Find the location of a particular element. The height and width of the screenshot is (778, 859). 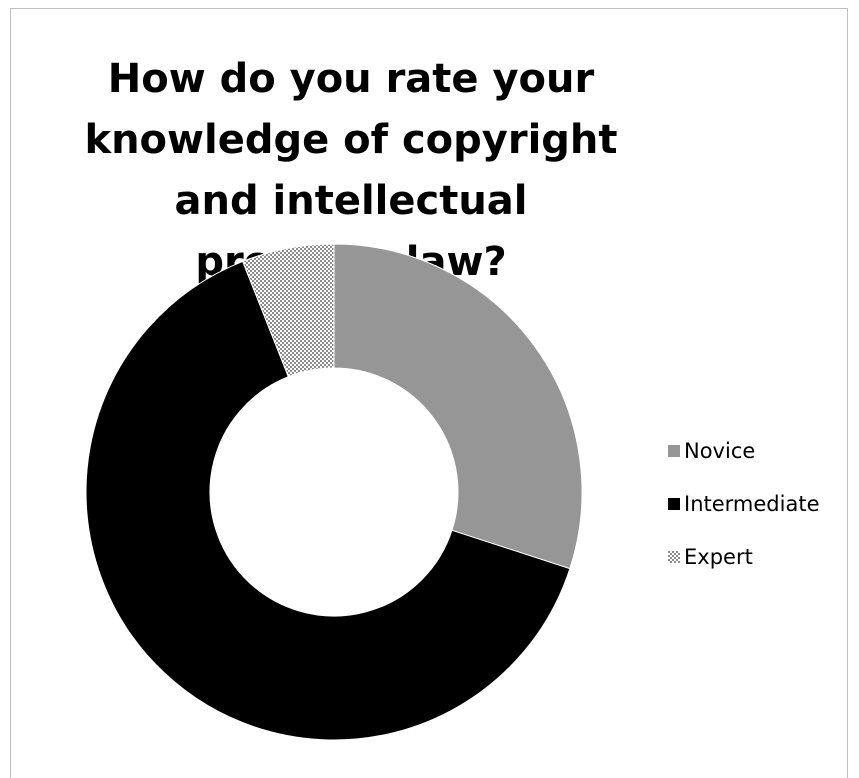

legend-label-intermediate: Intermediate is located at coordinates (752, 503).